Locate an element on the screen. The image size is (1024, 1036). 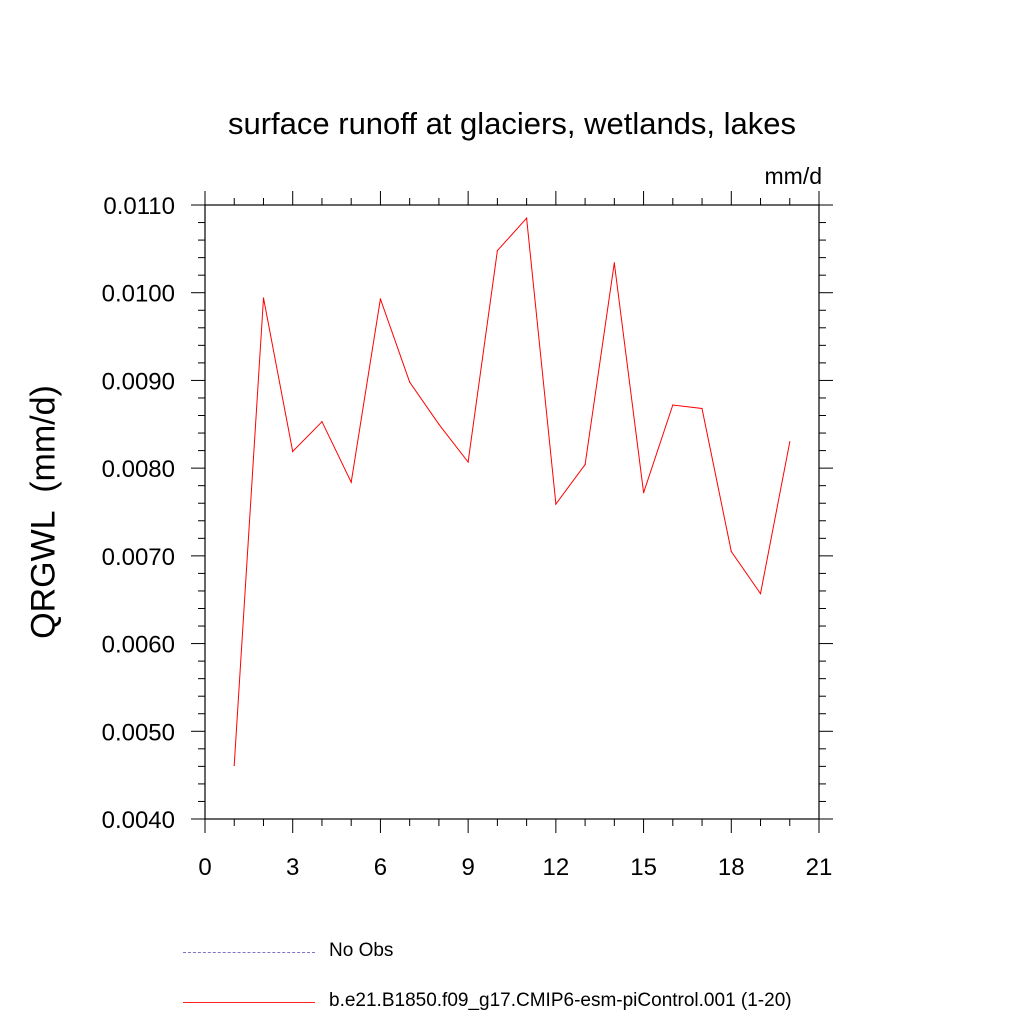
legend-swatch-dashed is located at coordinates (249, 952).